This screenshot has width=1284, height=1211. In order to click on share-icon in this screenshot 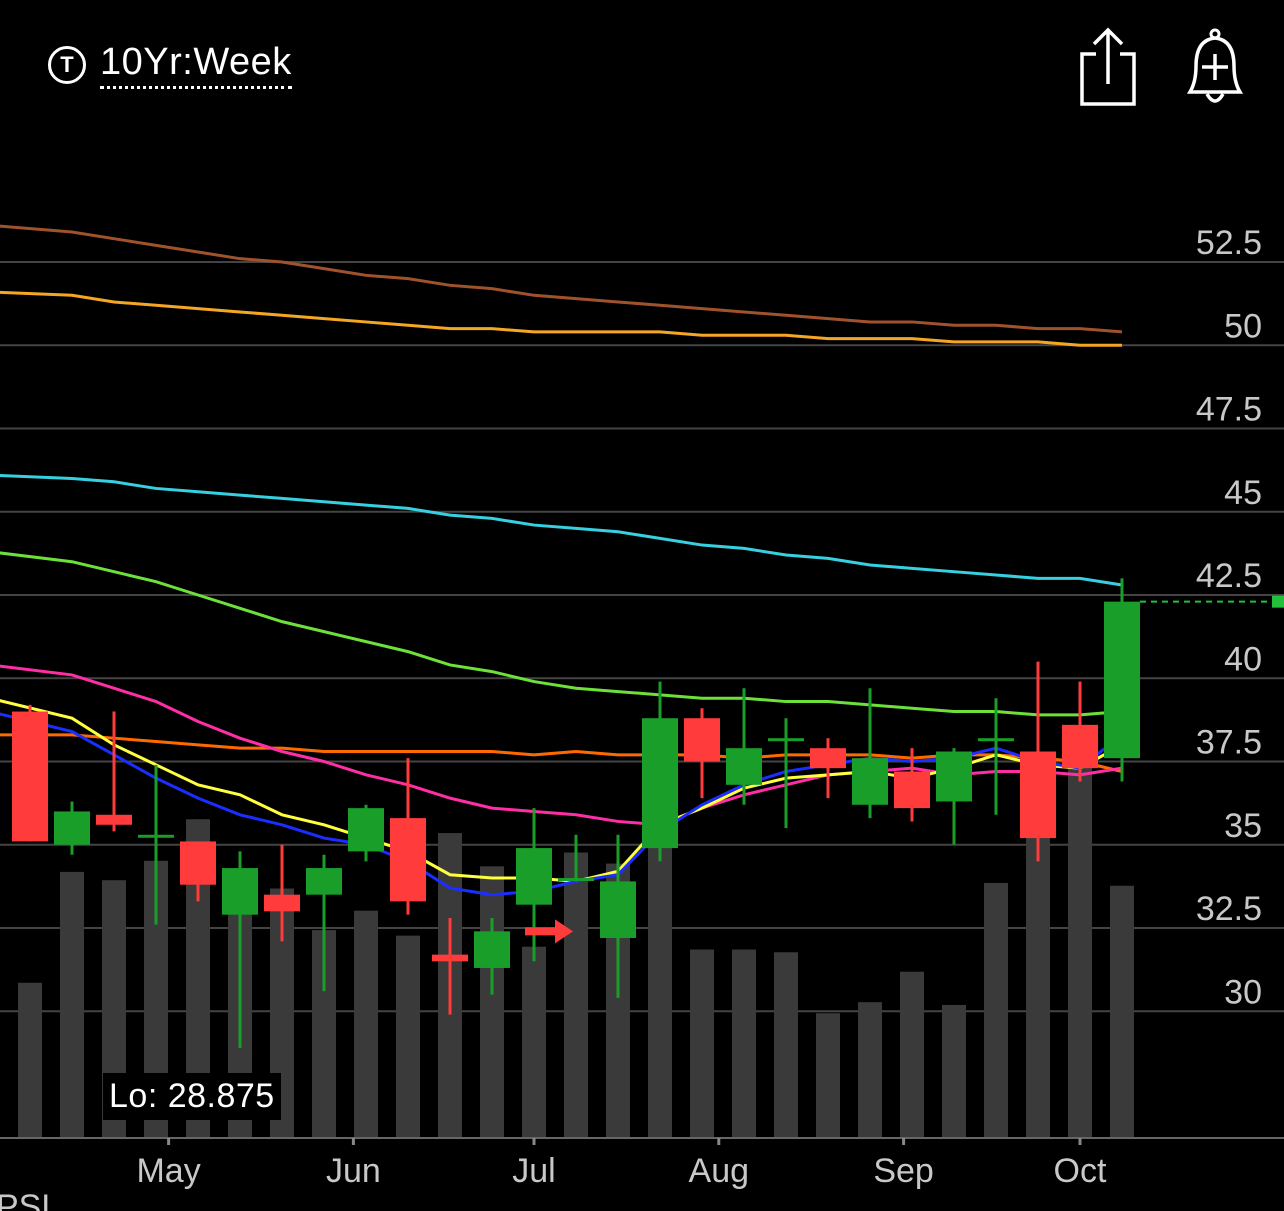, I will do `click(1108, 66)`.